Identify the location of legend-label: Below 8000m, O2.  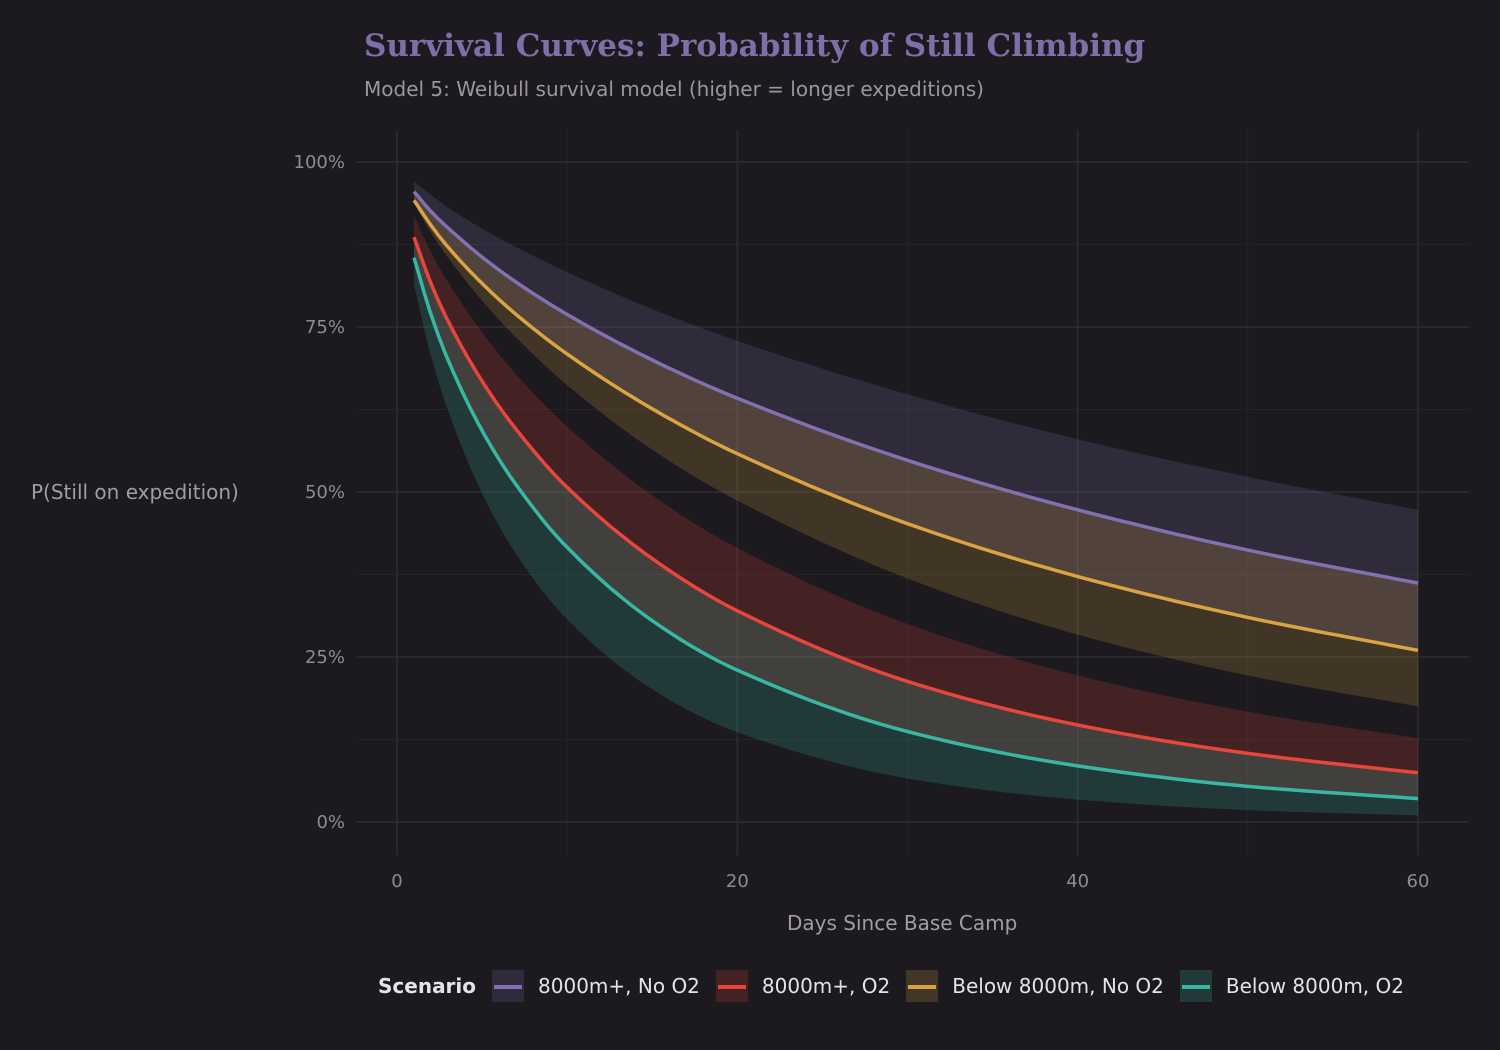
(1314, 986).